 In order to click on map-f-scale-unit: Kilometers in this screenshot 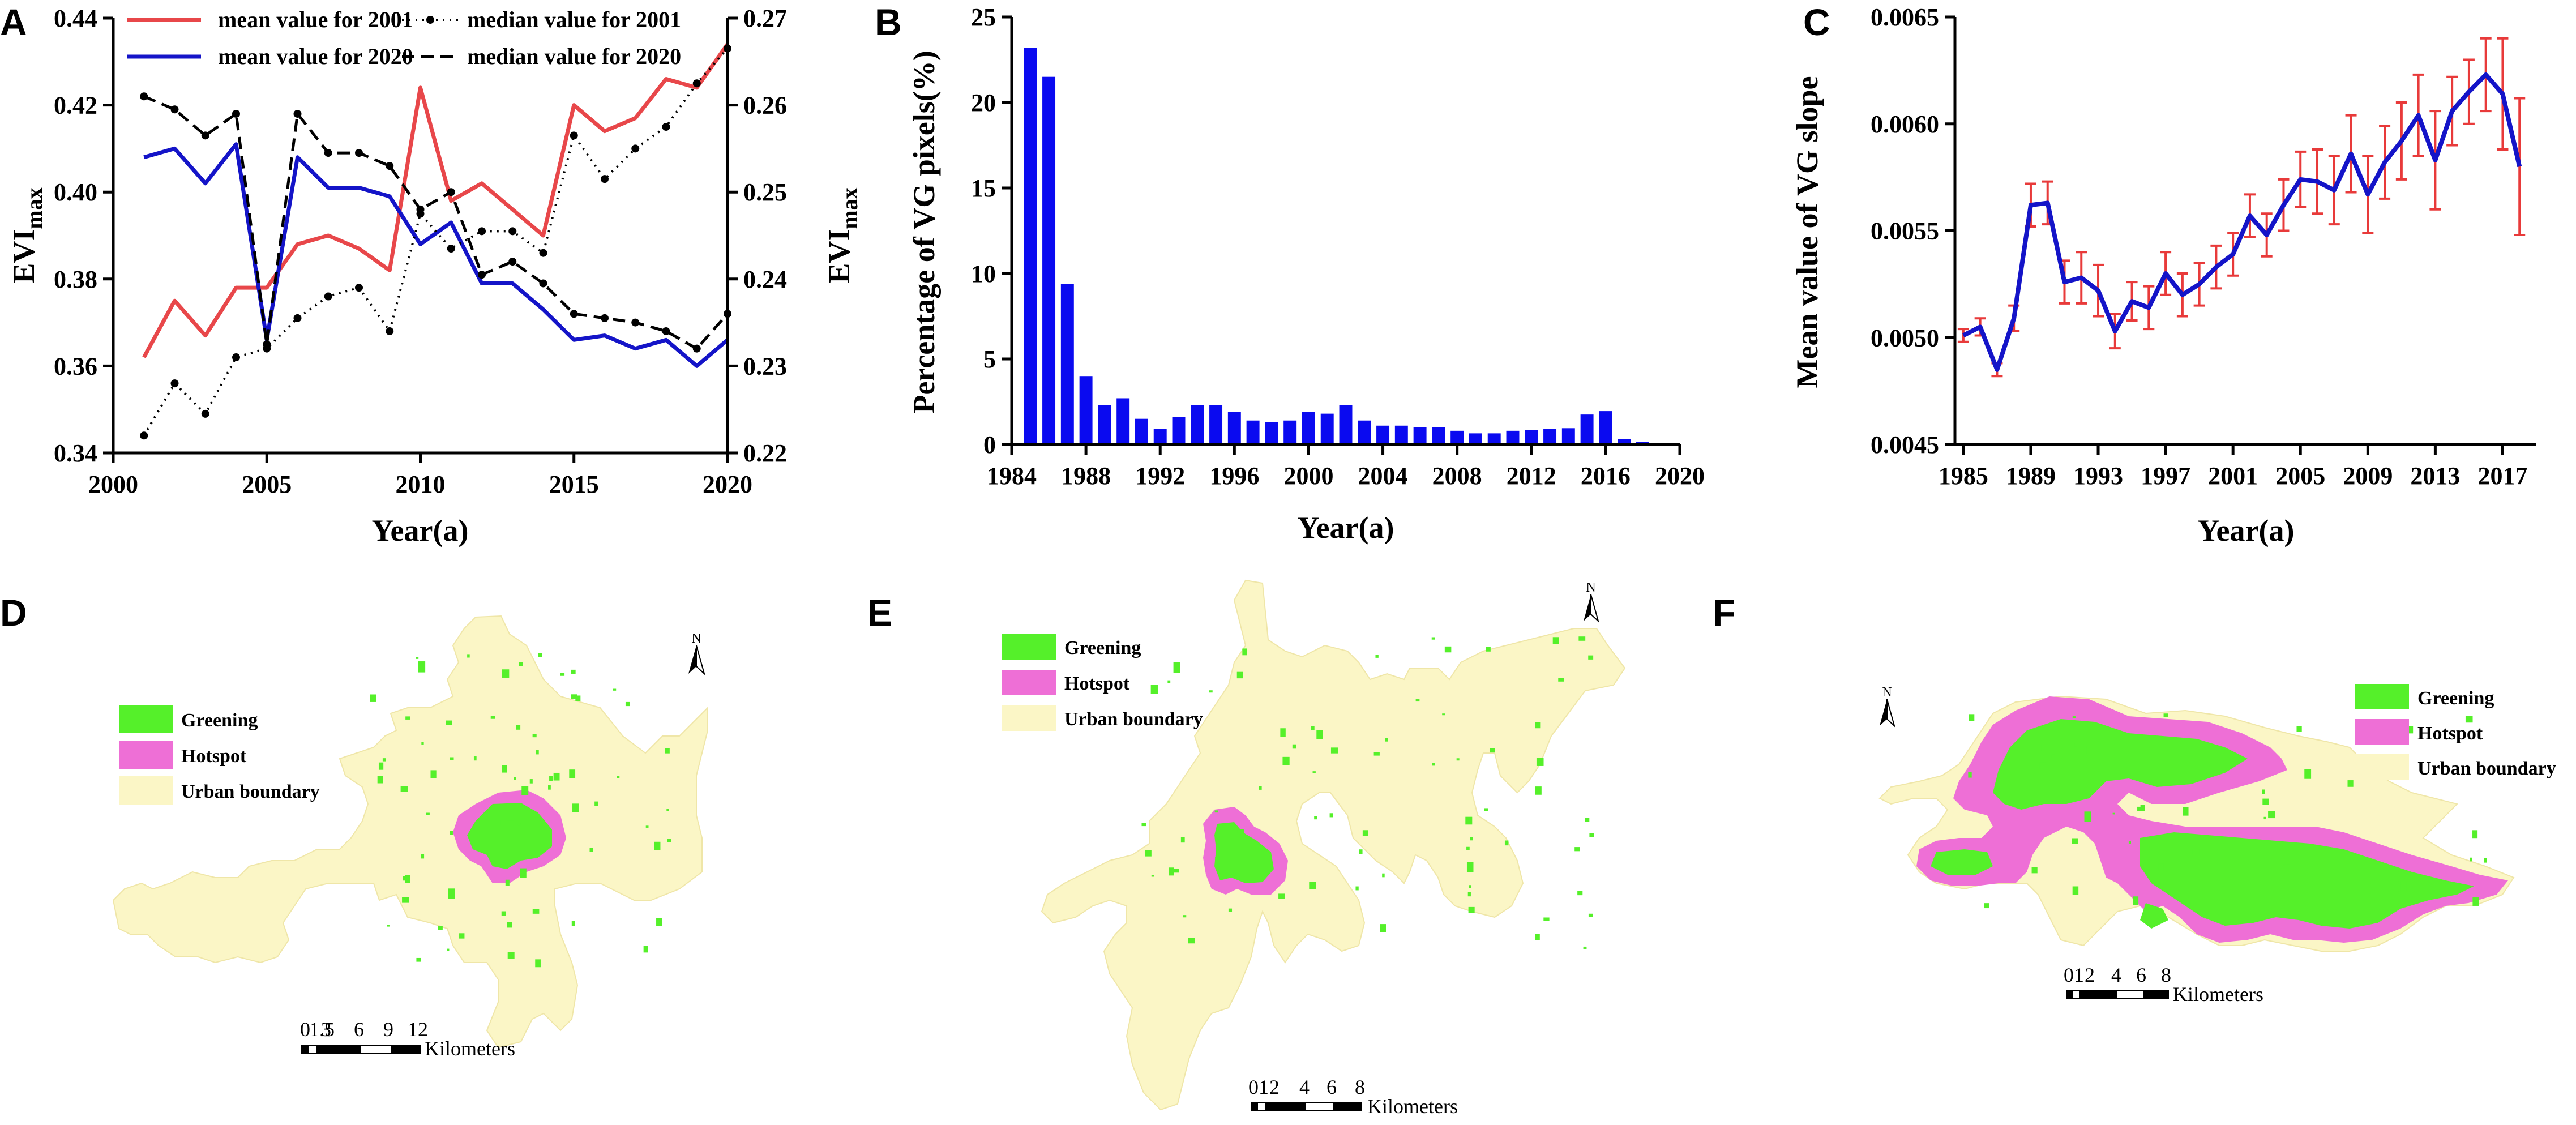, I will do `click(2218, 994)`.